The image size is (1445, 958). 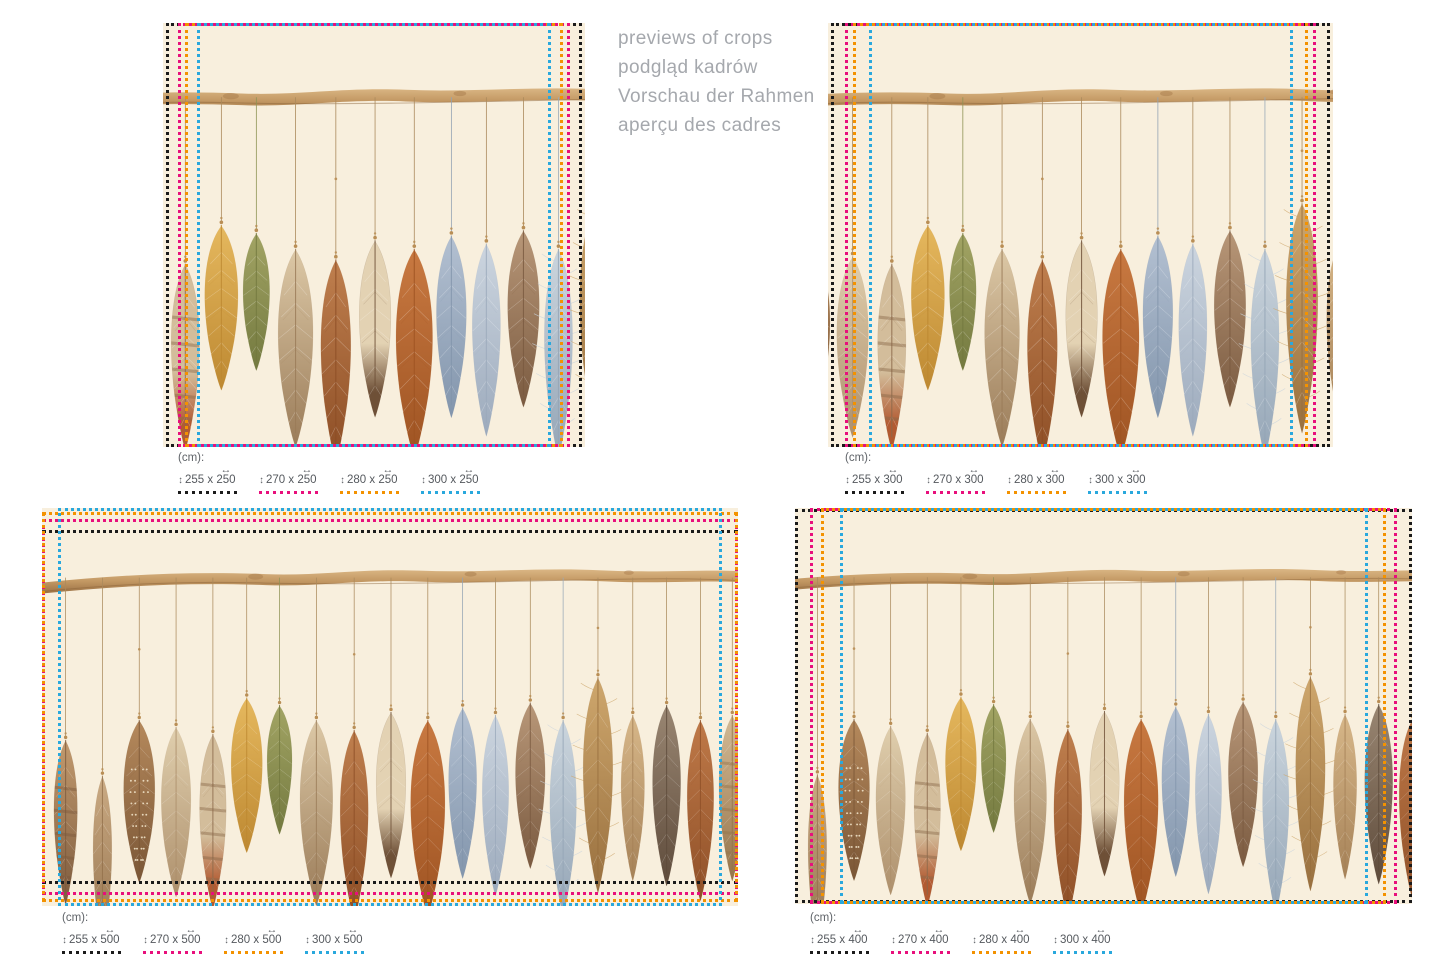 I want to click on caption-line-de: Vorschau der Rahmen, so click(x=716, y=96).